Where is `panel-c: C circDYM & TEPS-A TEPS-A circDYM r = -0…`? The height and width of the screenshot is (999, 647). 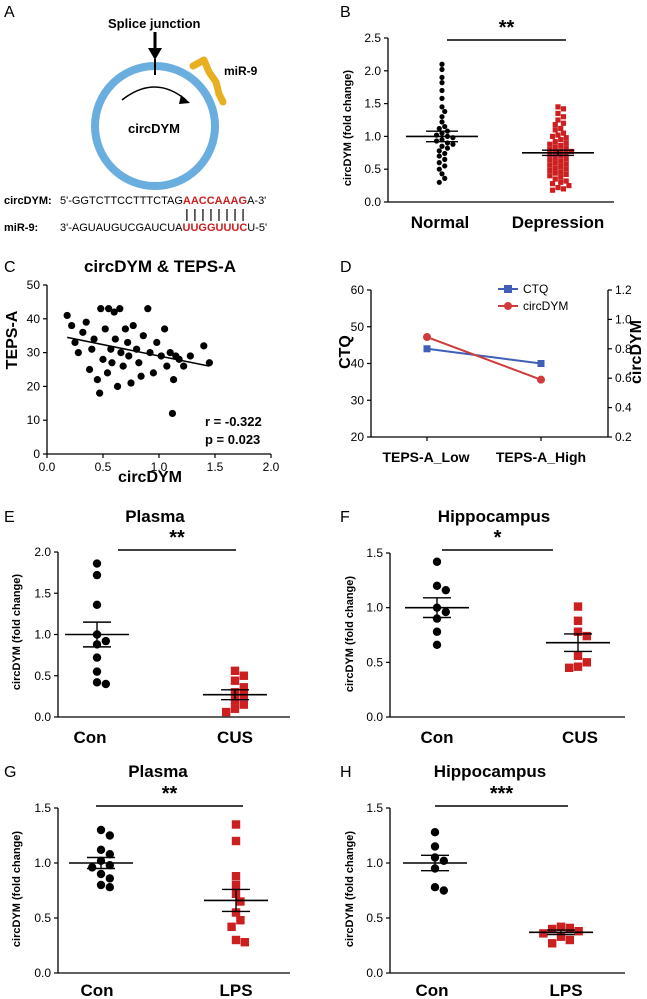 panel-c: C circDYM & TEPS-A TEPS-A circDYM r = -0… is located at coordinates (142, 371).